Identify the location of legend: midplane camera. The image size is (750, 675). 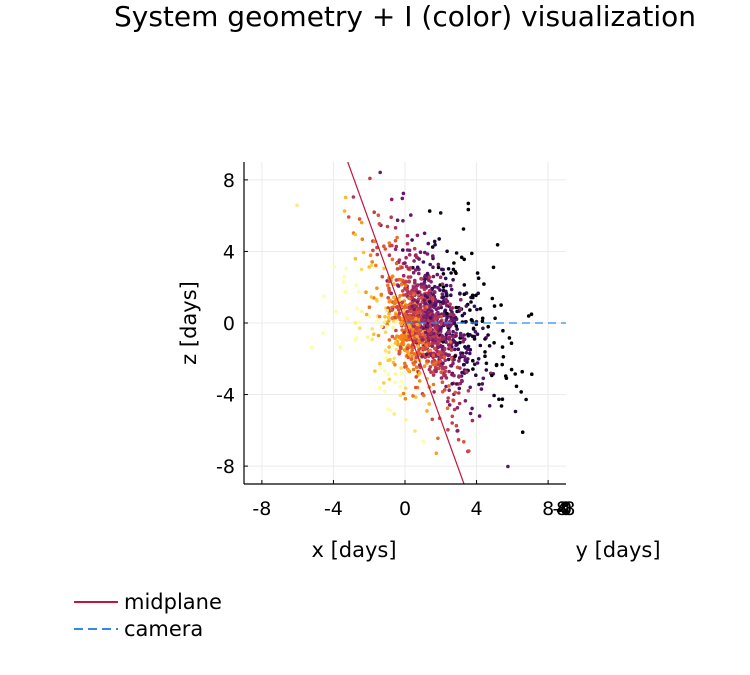
(147, 615).